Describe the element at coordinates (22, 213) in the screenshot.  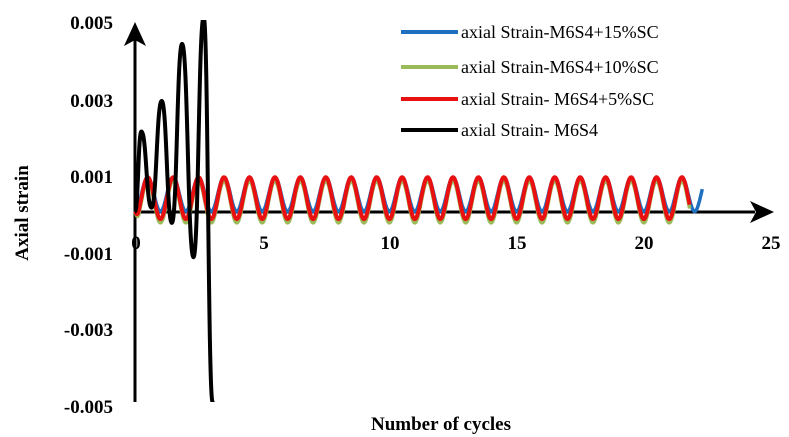
I see `y-axis-title: Axial strain` at that location.